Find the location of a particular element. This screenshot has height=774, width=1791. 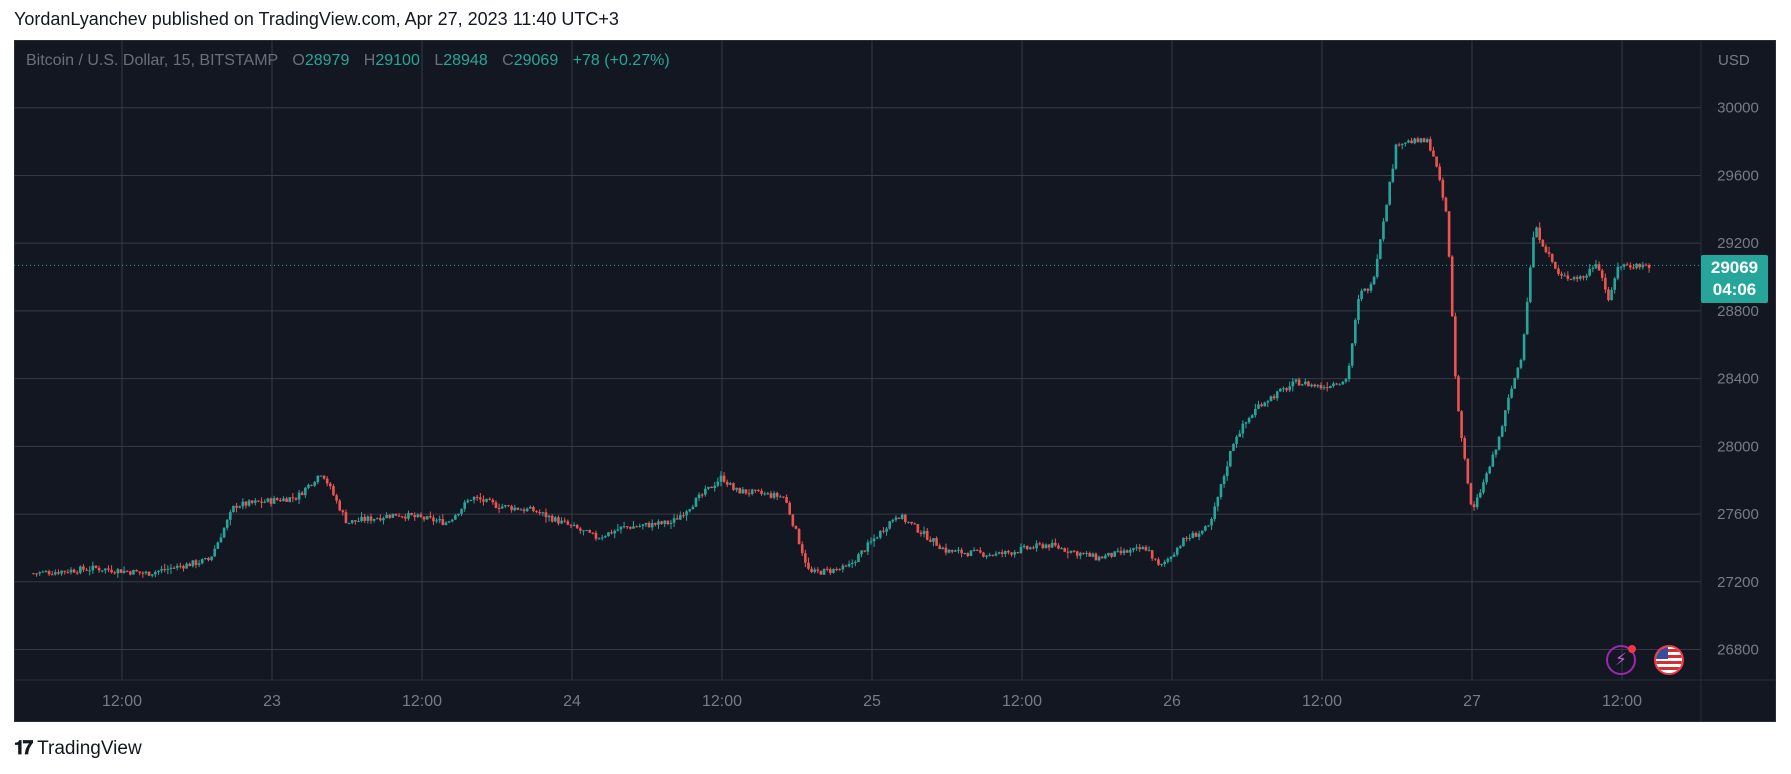

time-tick-label: 26 is located at coordinates (1172, 701).